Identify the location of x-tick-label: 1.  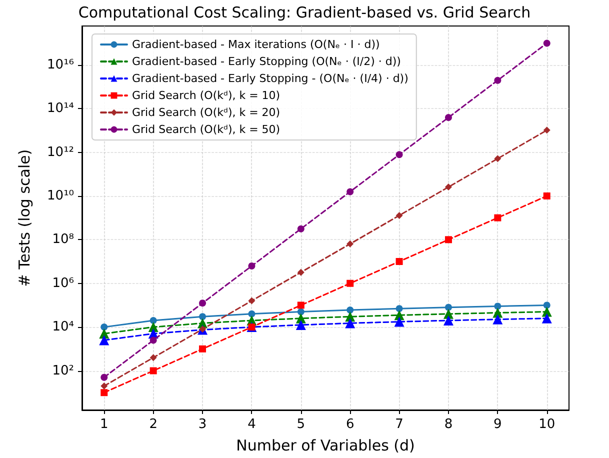
(104, 424).